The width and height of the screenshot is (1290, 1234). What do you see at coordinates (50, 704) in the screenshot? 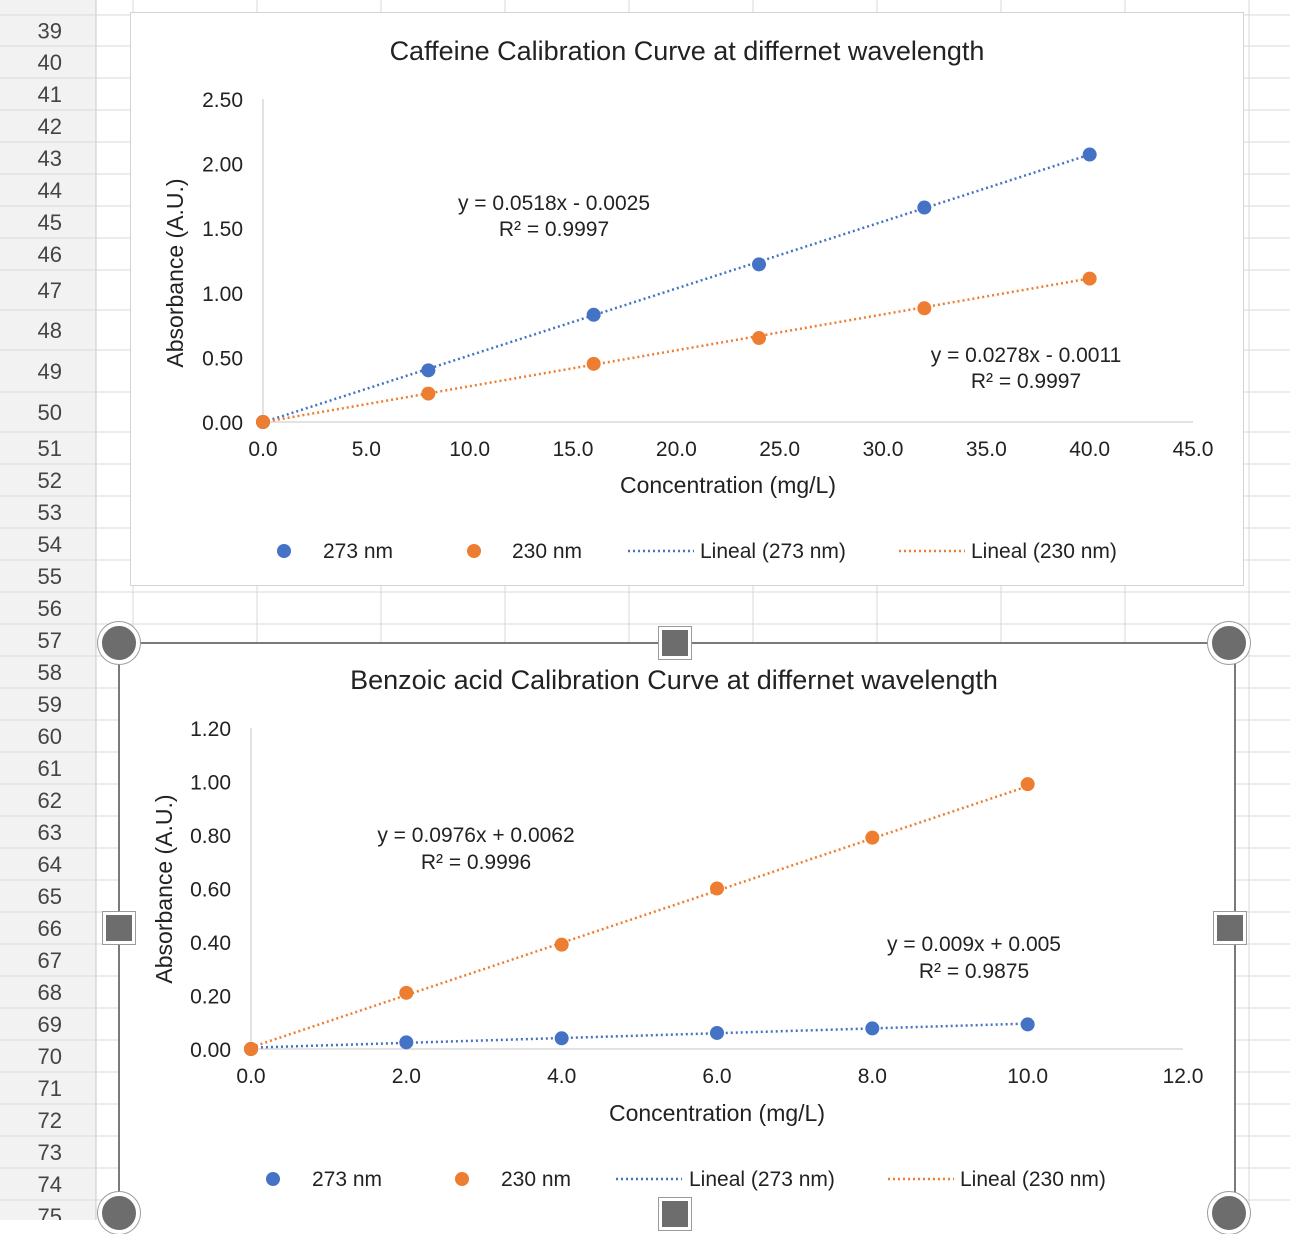
I see `row-number: 59` at bounding box center [50, 704].